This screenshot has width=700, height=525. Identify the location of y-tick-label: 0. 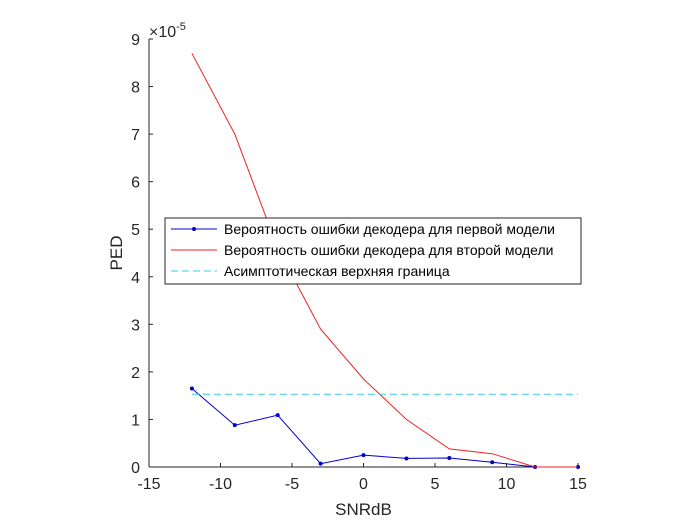
(135, 468).